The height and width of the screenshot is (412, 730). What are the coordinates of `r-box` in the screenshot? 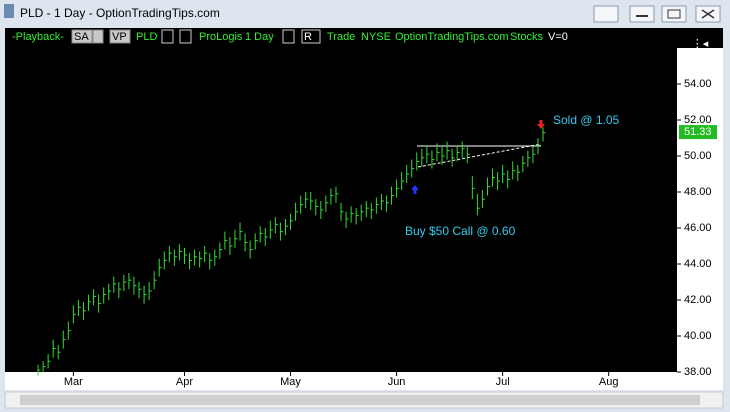 It's located at (311, 36).